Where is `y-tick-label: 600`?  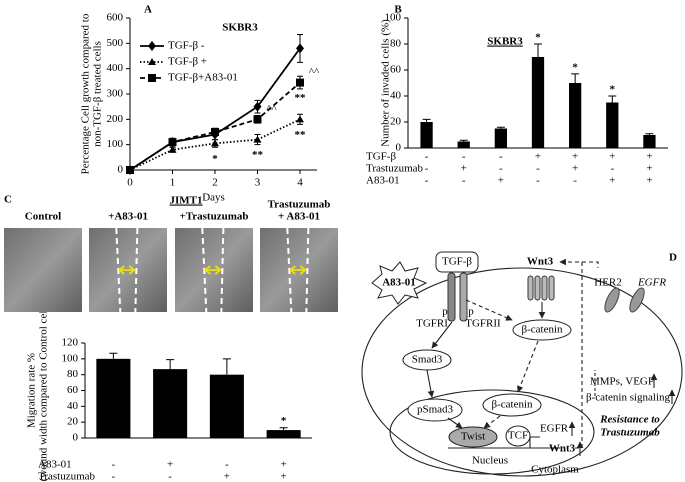 y-tick-label: 600 is located at coordinates (115, 18).